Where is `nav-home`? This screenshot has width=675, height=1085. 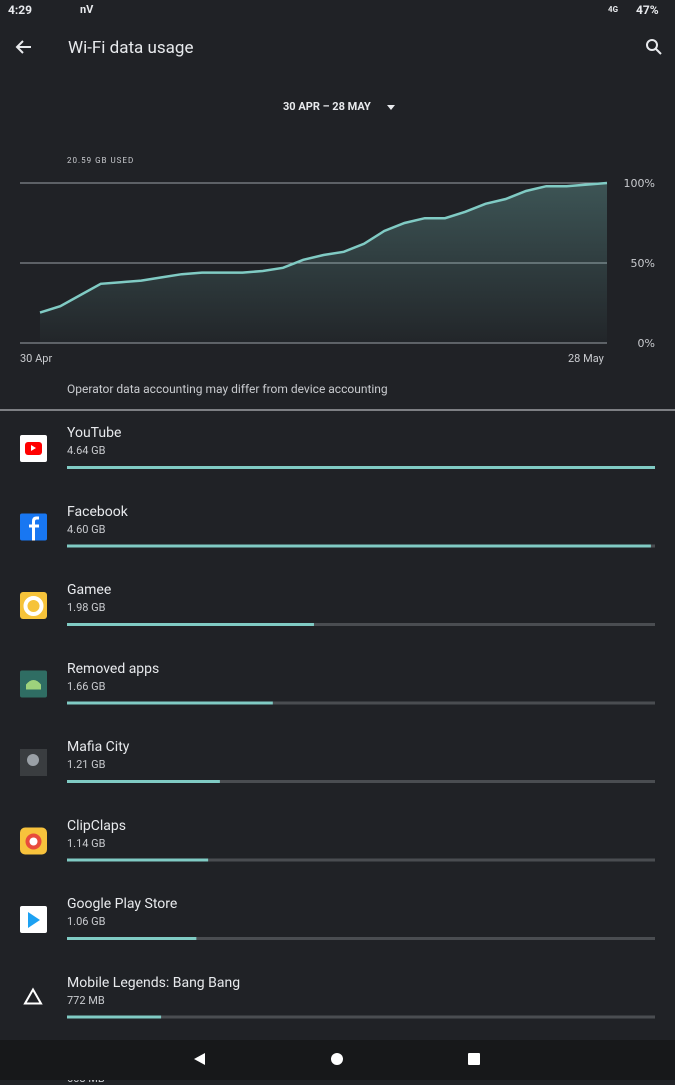 nav-home is located at coordinates (337, 1059).